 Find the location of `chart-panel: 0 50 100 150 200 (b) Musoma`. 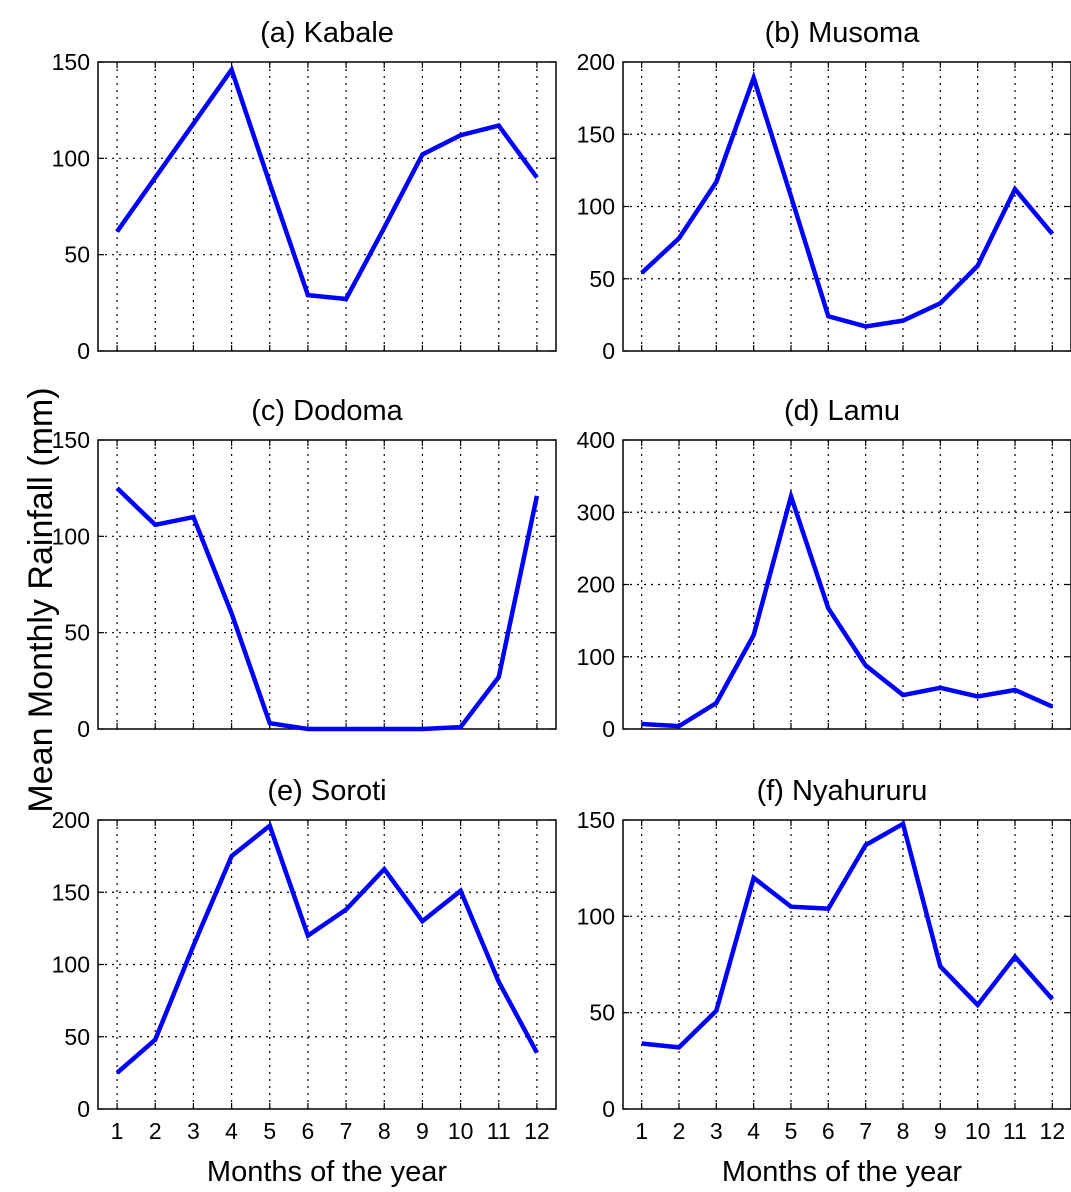

chart-panel: 0 50 100 150 200 (b) Musoma is located at coordinates (824, 190).